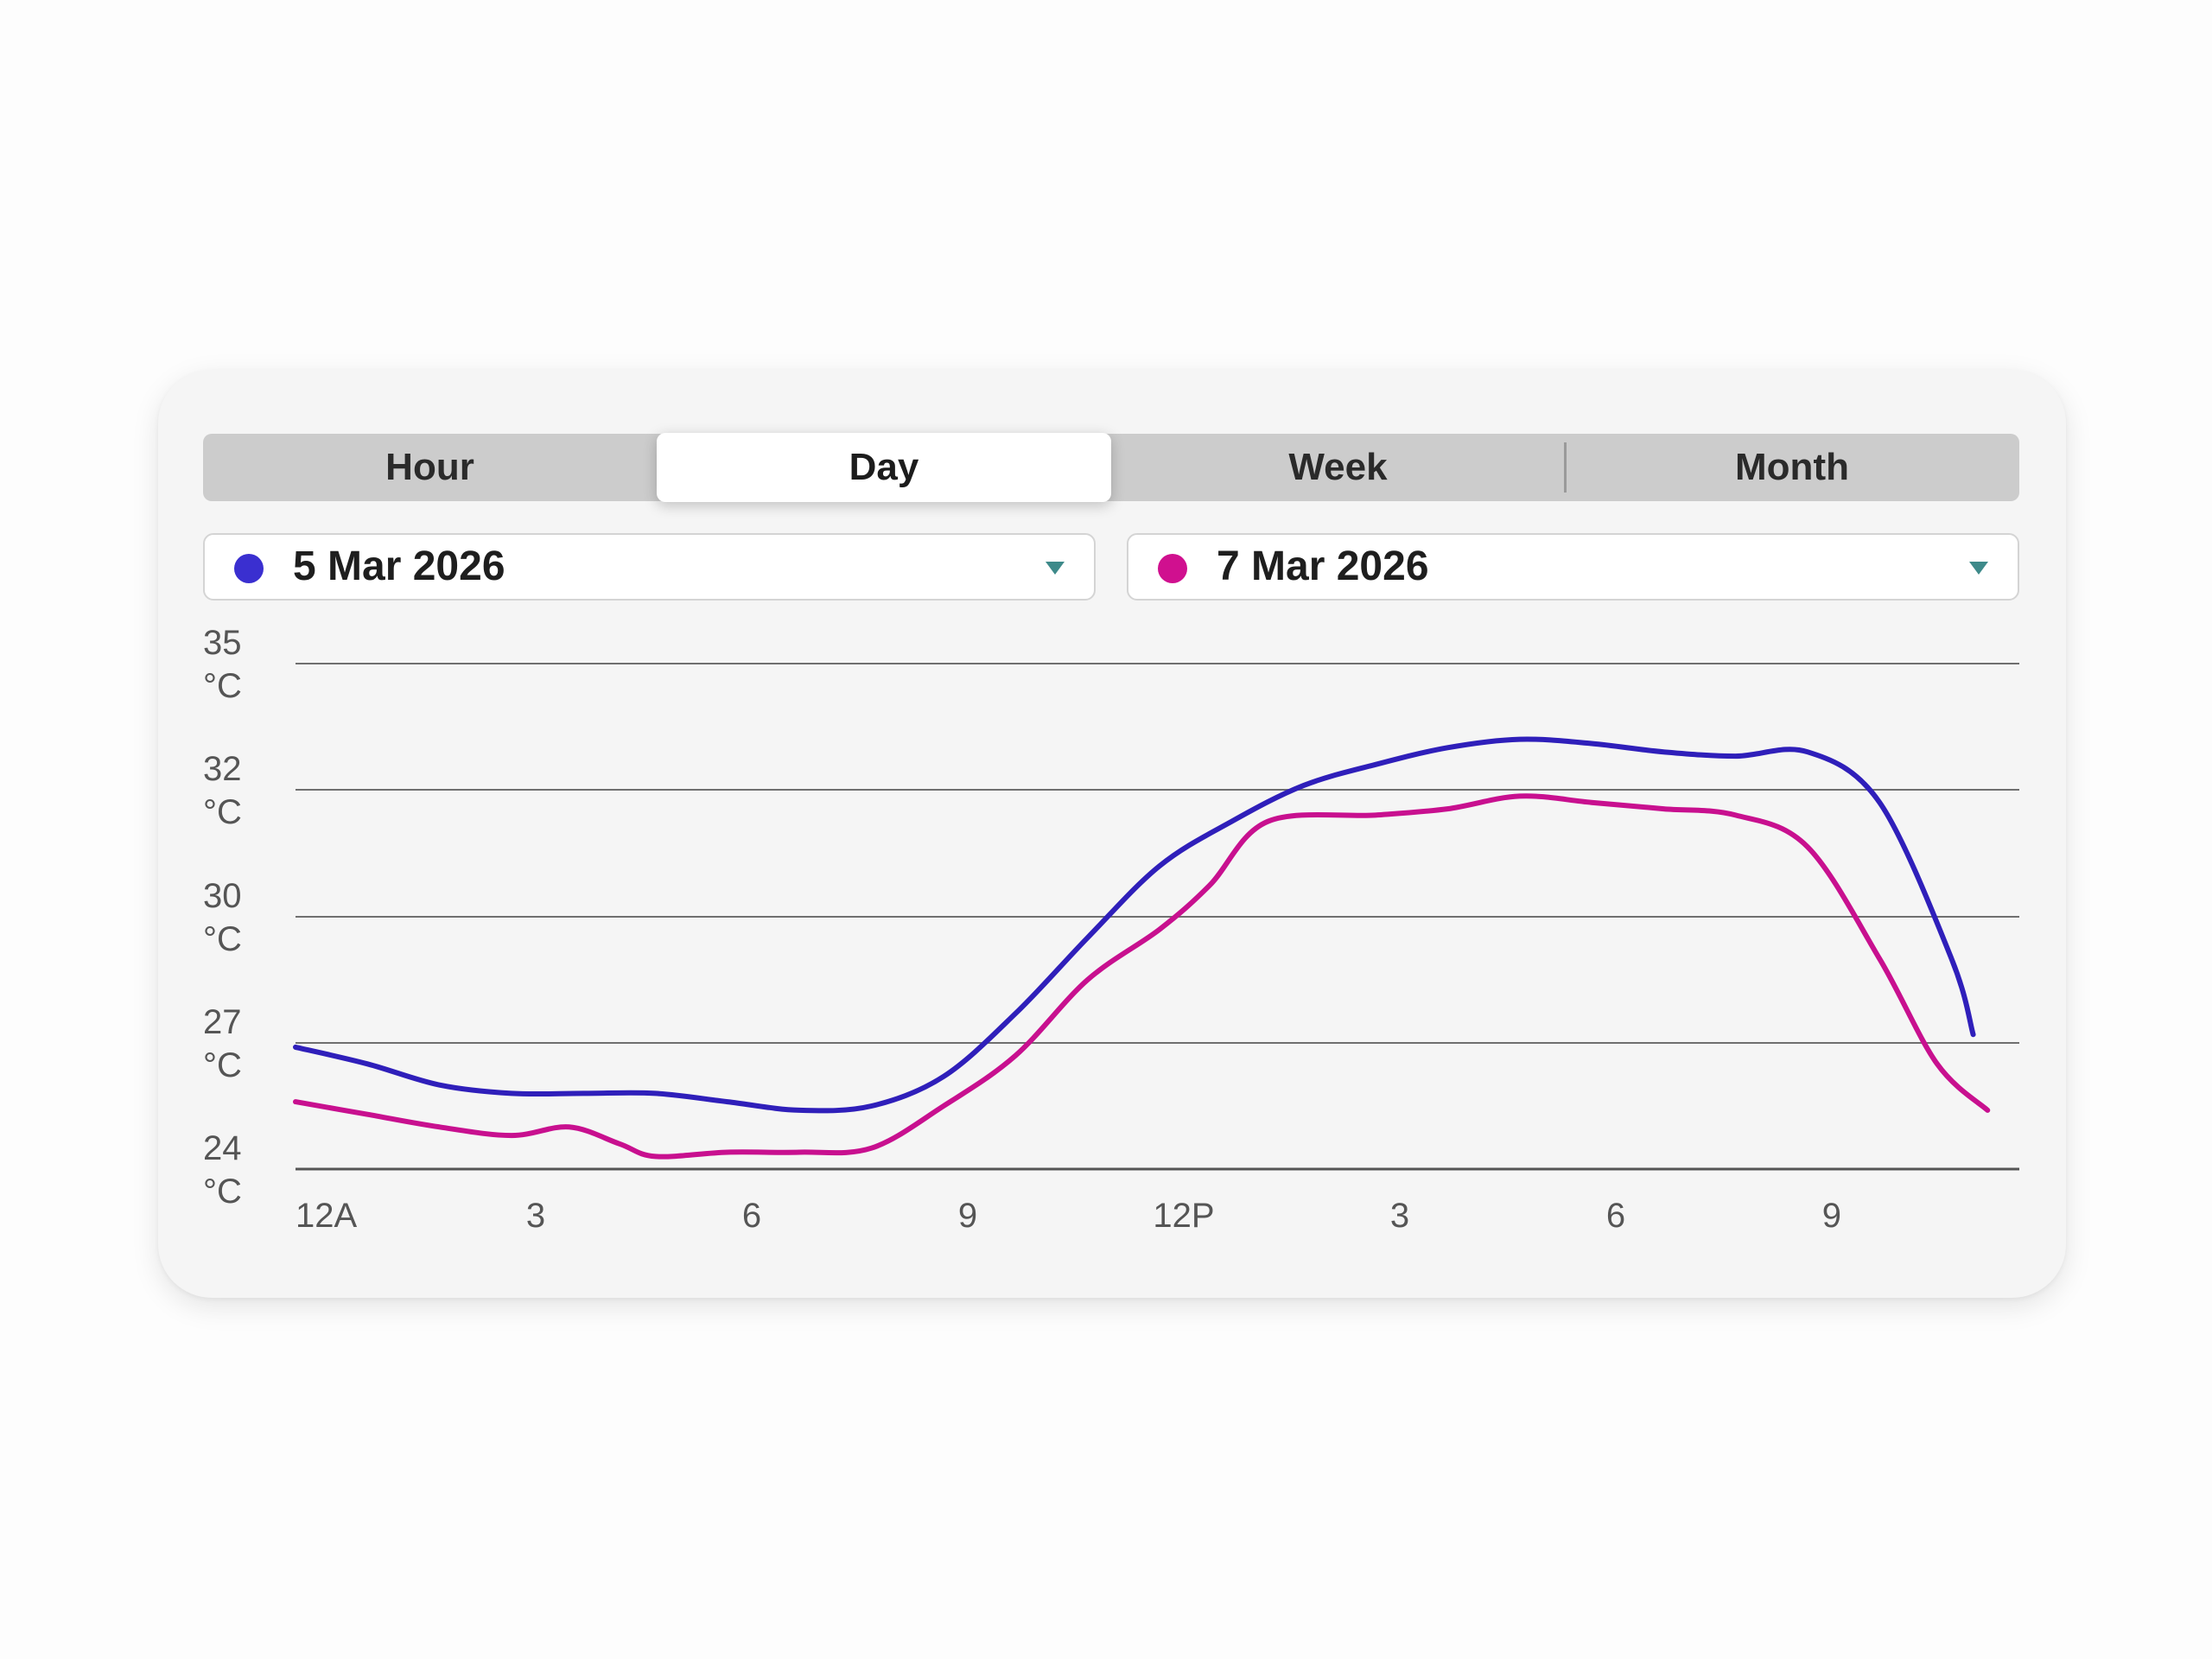 This screenshot has height=1659, width=2212. I want to click on y-tick-label: 32 °C, so click(222, 790).